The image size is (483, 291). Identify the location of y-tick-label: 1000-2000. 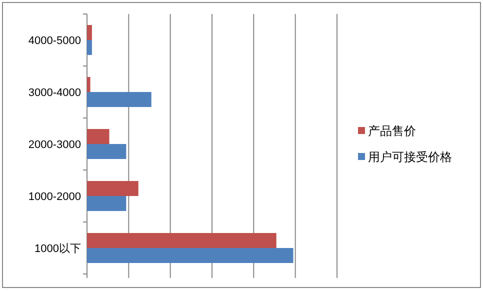
(54, 197).